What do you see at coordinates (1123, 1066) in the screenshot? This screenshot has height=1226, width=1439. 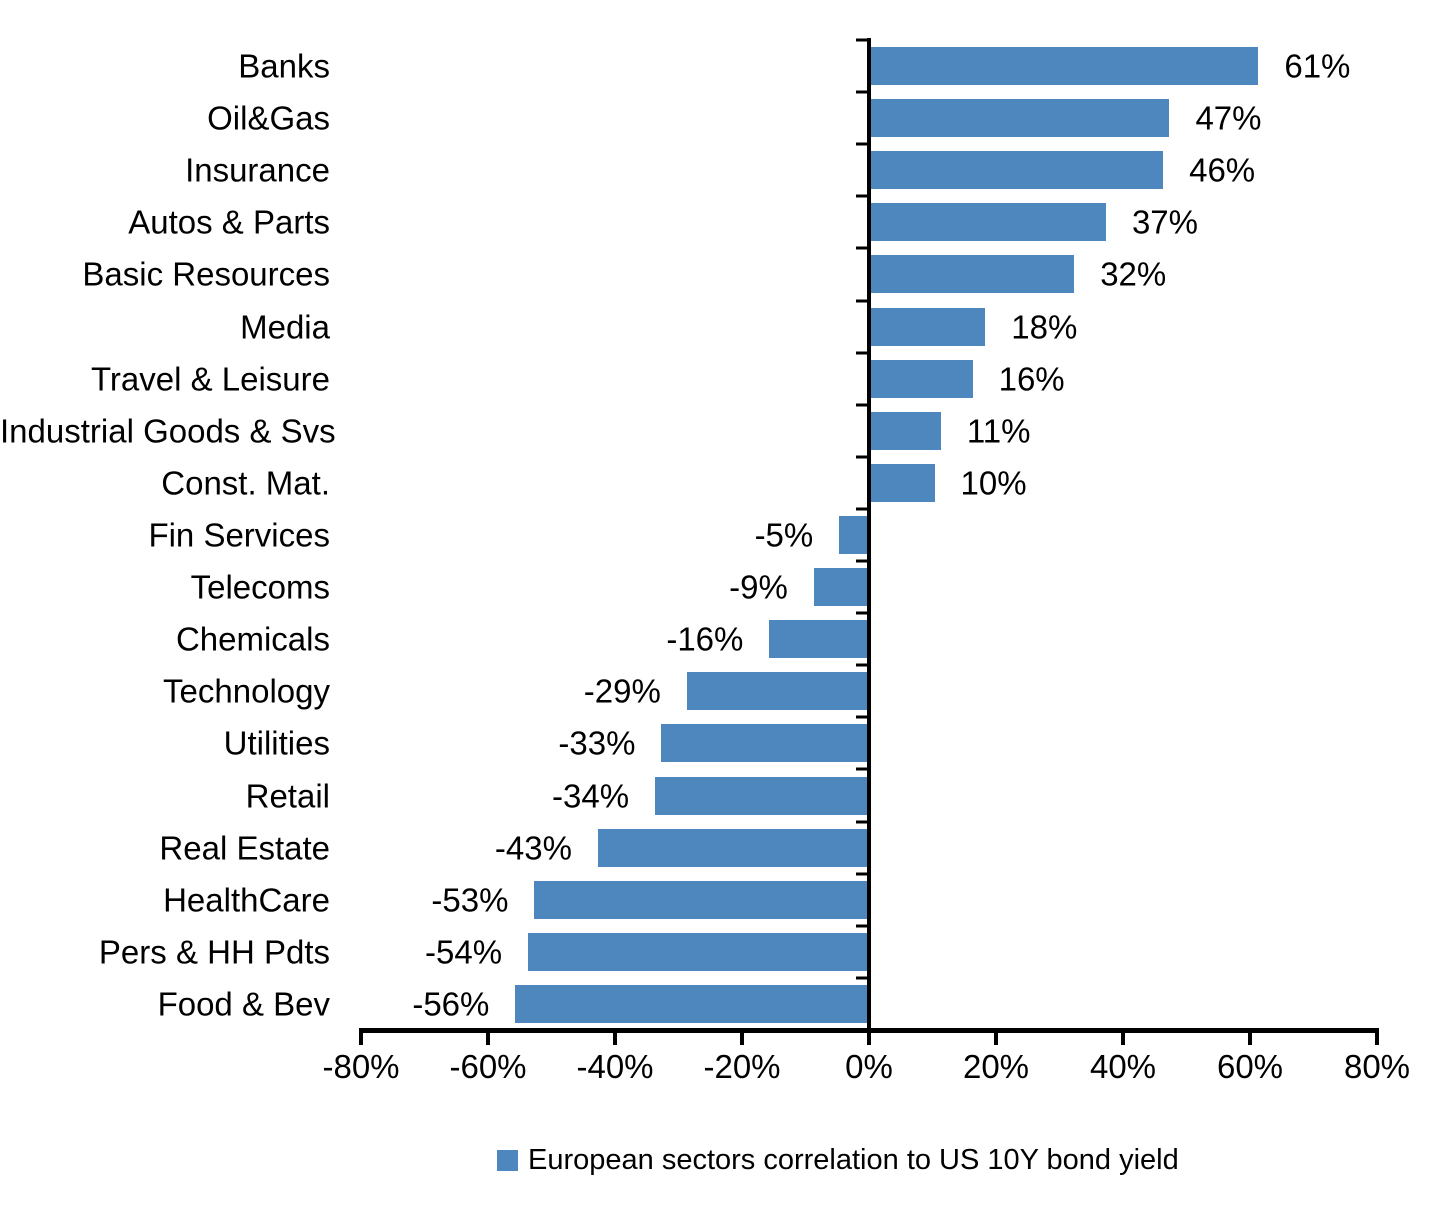 I see `x-tick-label: 40%` at bounding box center [1123, 1066].